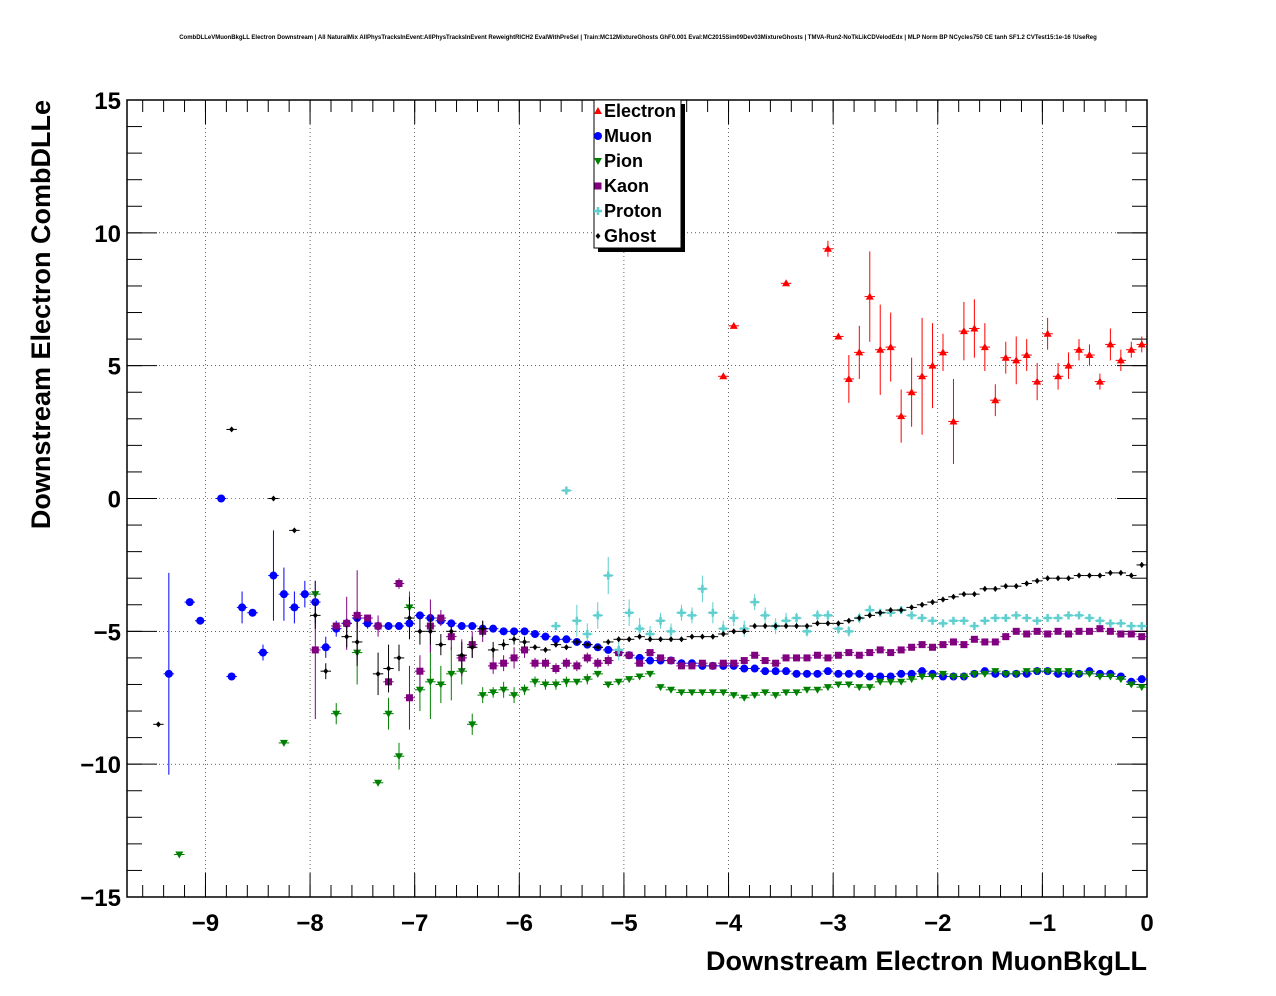 The image size is (1276, 996). Describe the element at coordinates (932, 352) in the screenshot. I see `series-electron` at that location.